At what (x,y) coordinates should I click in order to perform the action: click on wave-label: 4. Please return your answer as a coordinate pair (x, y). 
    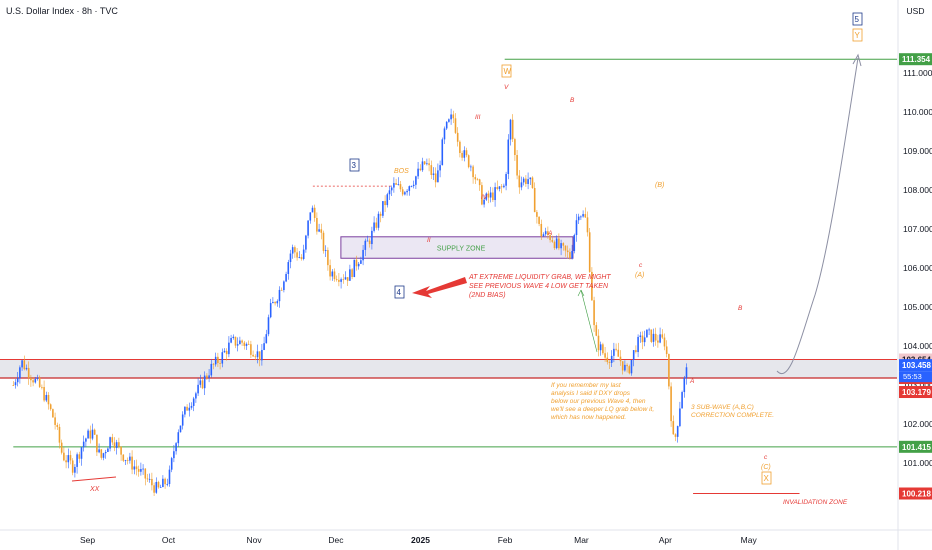
    Looking at the image, I should click on (399, 292).